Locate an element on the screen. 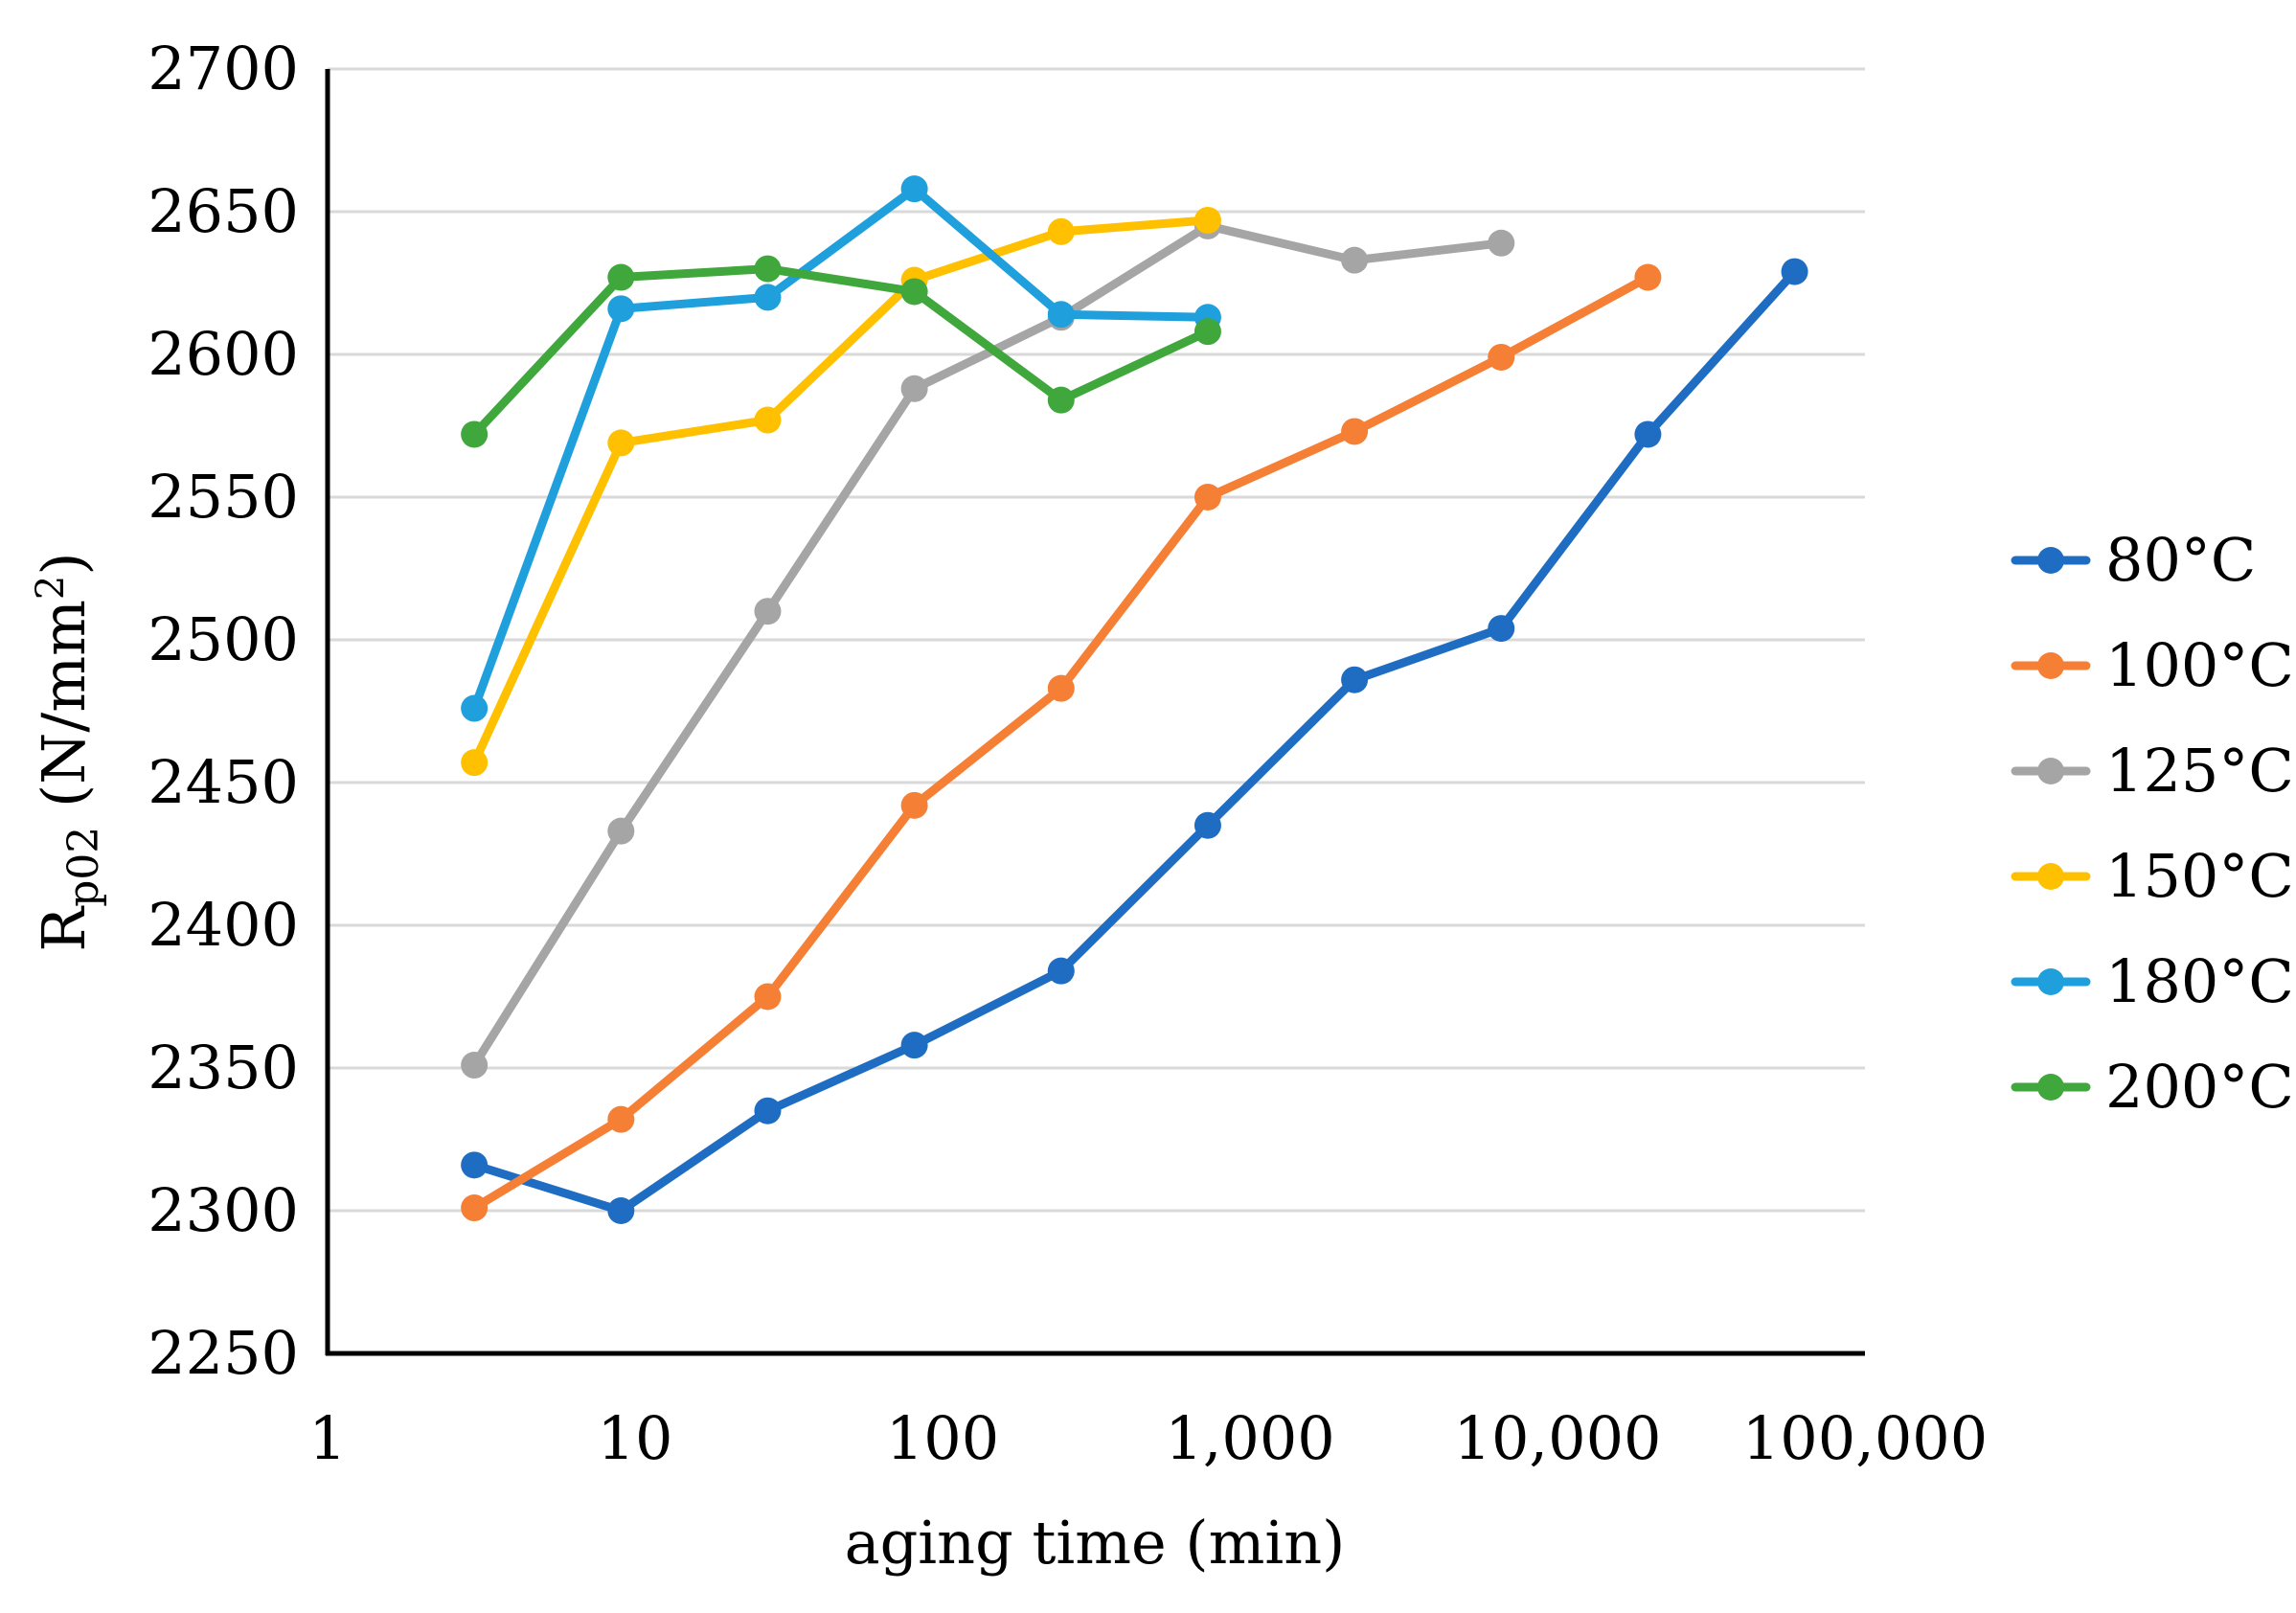 This screenshot has height=1613, width=2296. legend-item: 180°C is located at coordinates (2152, 981).